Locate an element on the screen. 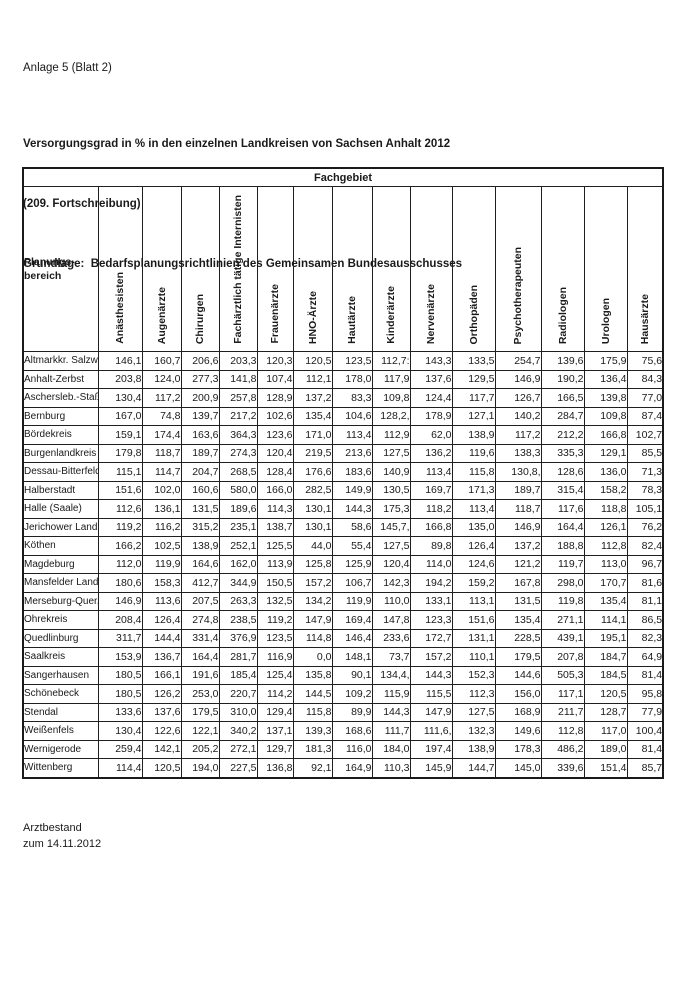  cell-value: 113,4 is located at coordinates (431, 472).